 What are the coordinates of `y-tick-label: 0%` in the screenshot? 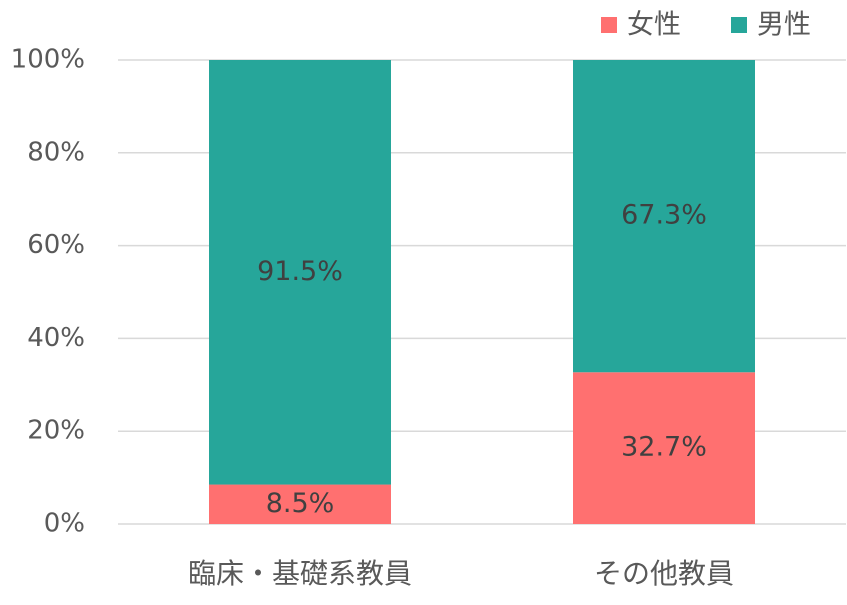 It's located at (64, 524).